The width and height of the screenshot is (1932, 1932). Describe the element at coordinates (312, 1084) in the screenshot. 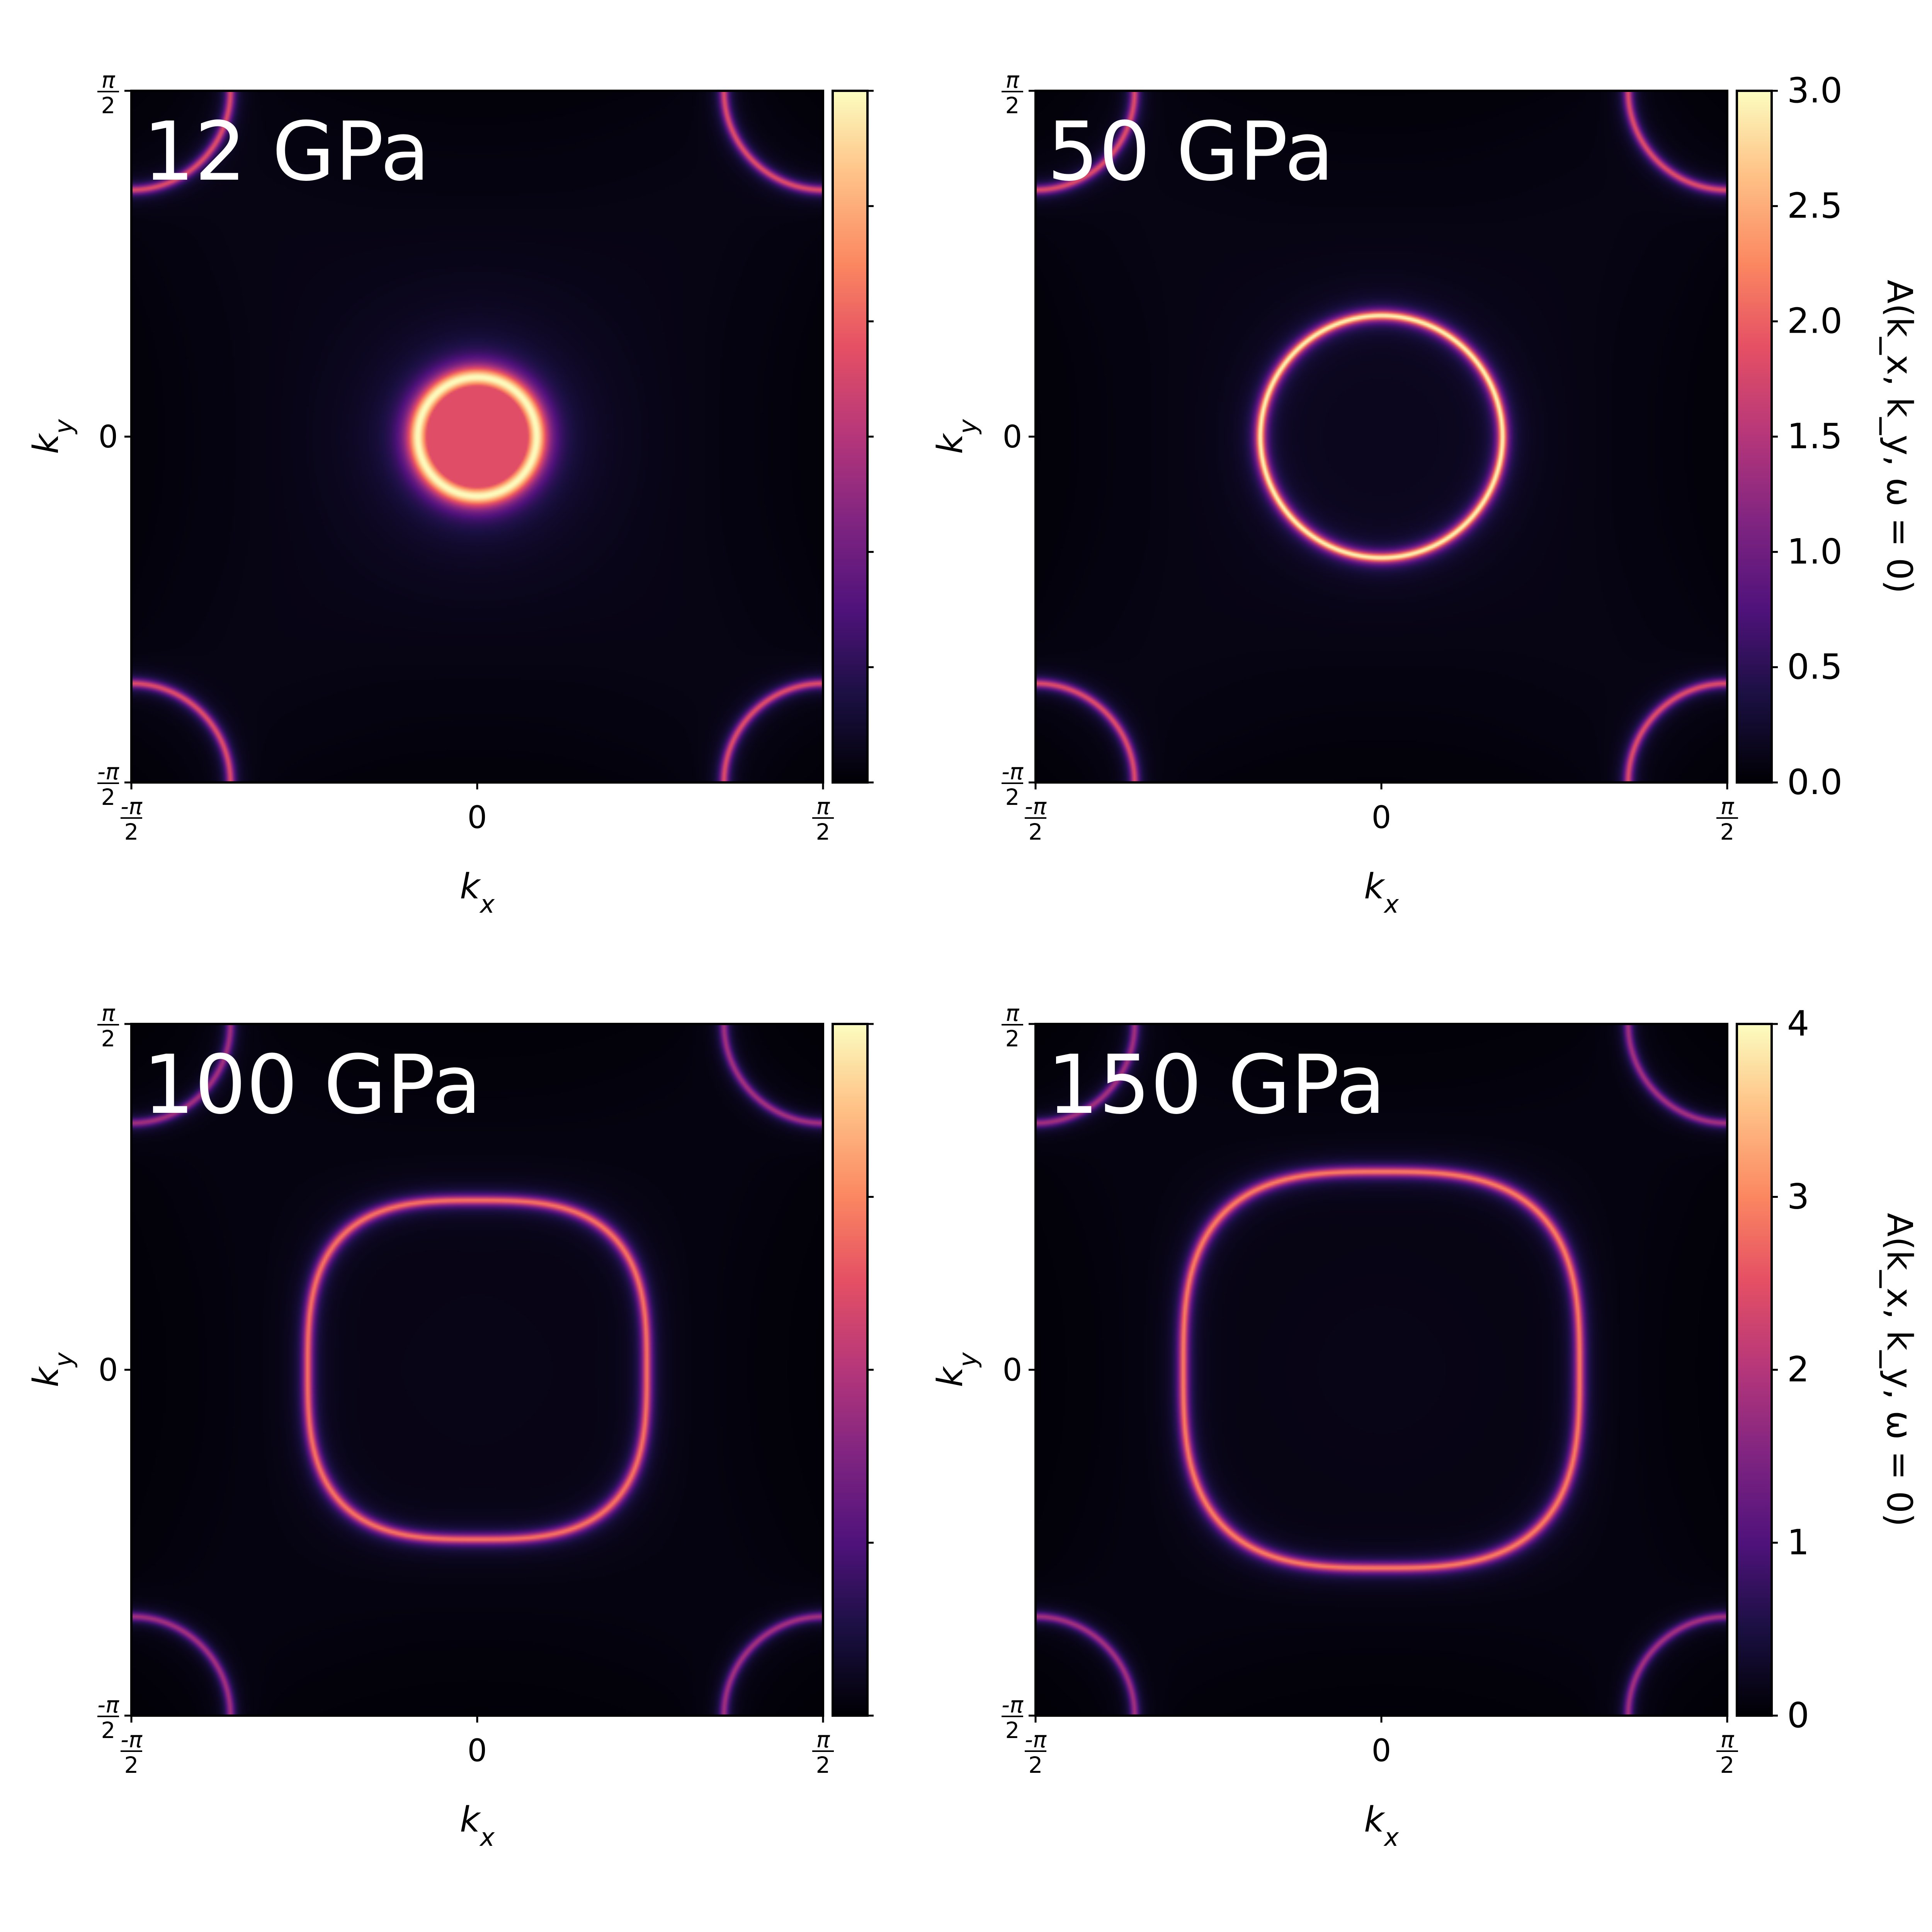

I see `panel-label: 100 GPa` at that location.